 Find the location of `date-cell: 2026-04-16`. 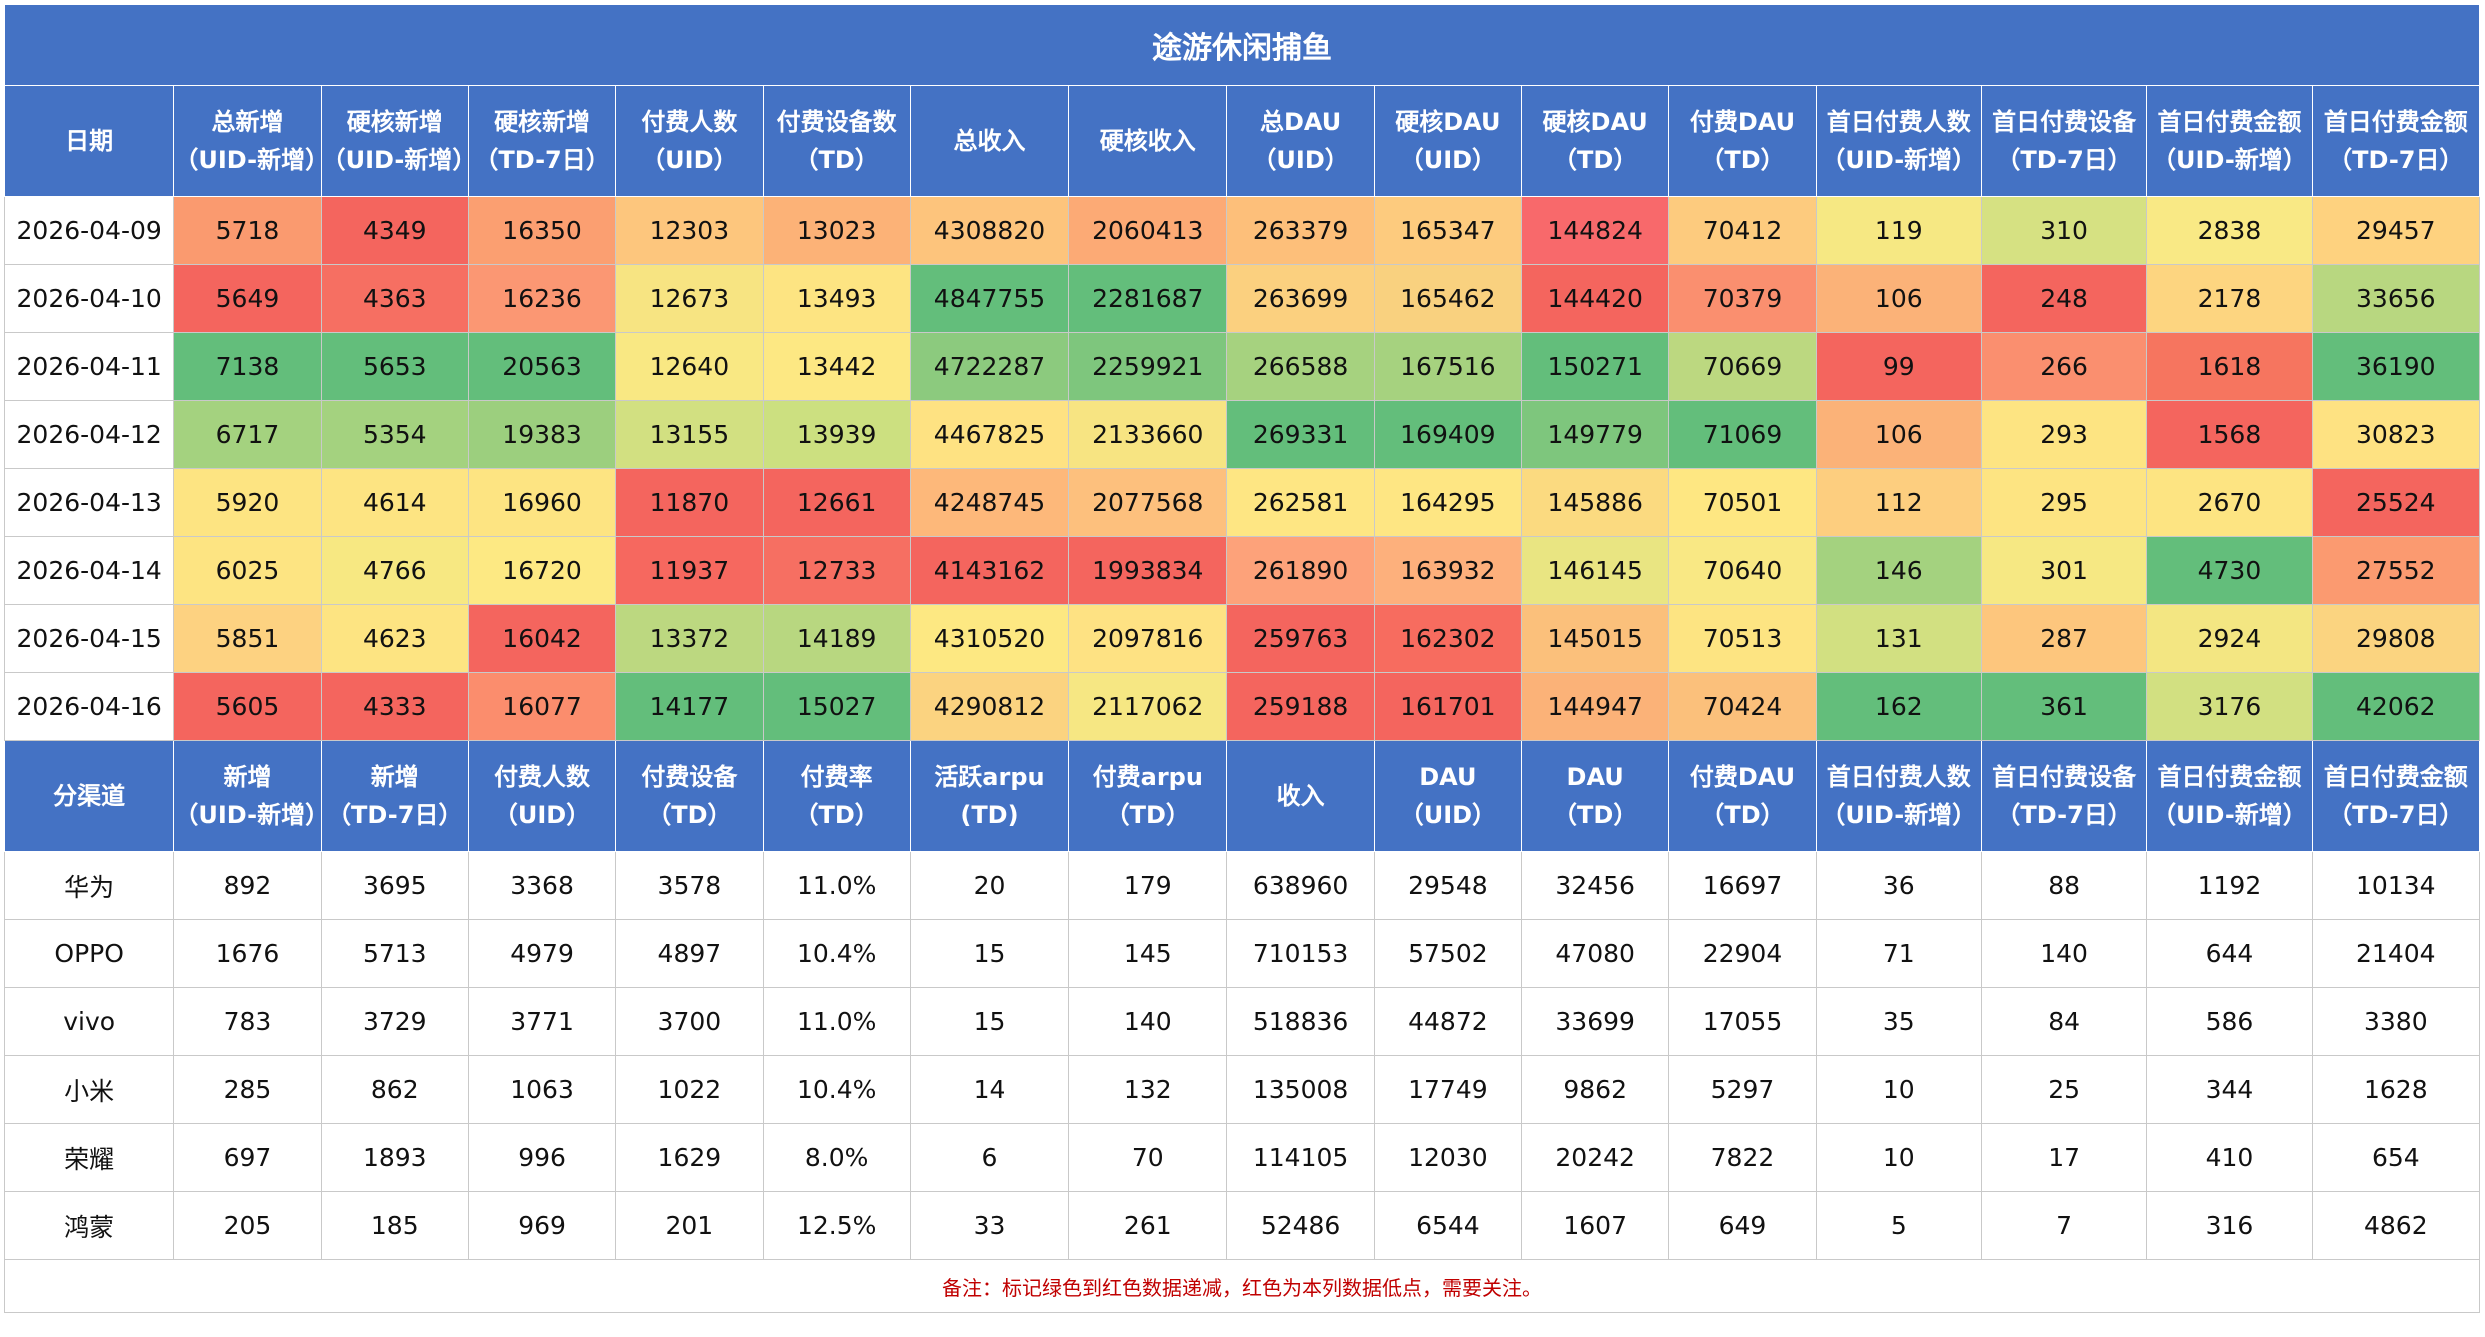

date-cell: 2026-04-16 is located at coordinates (89, 706).